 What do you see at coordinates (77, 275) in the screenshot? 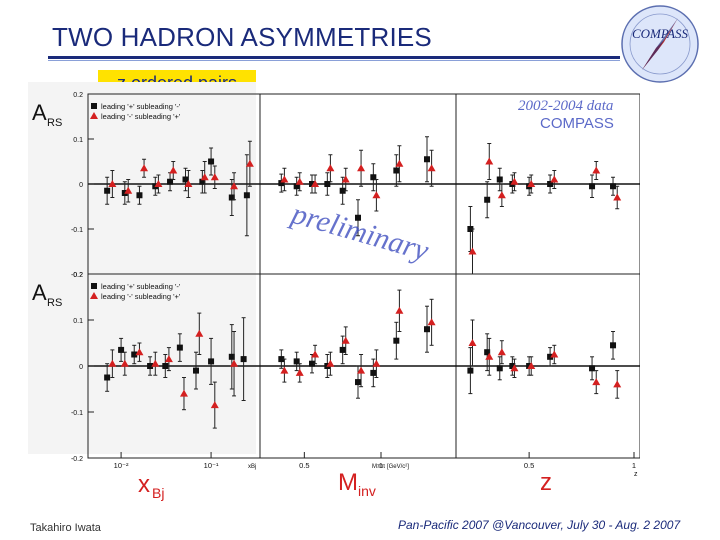
I see `y-tick-label: -0.2` at bounding box center [77, 275].